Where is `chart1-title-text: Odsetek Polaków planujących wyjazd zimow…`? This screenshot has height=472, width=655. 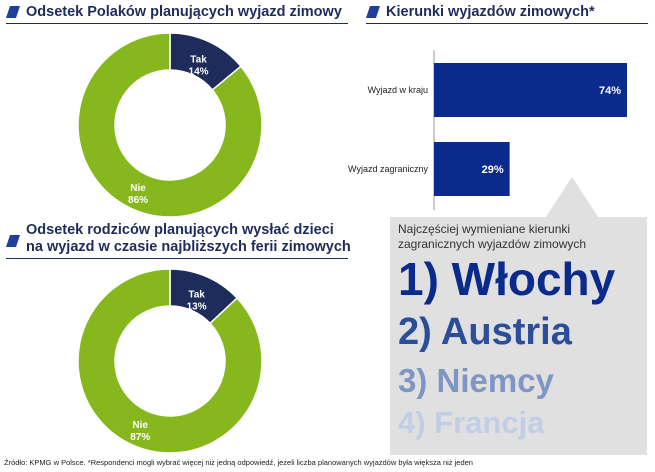 chart1-title-text: Odsetek Polaków planujących wyjazd zimow… is located at coordinates (184, 12).